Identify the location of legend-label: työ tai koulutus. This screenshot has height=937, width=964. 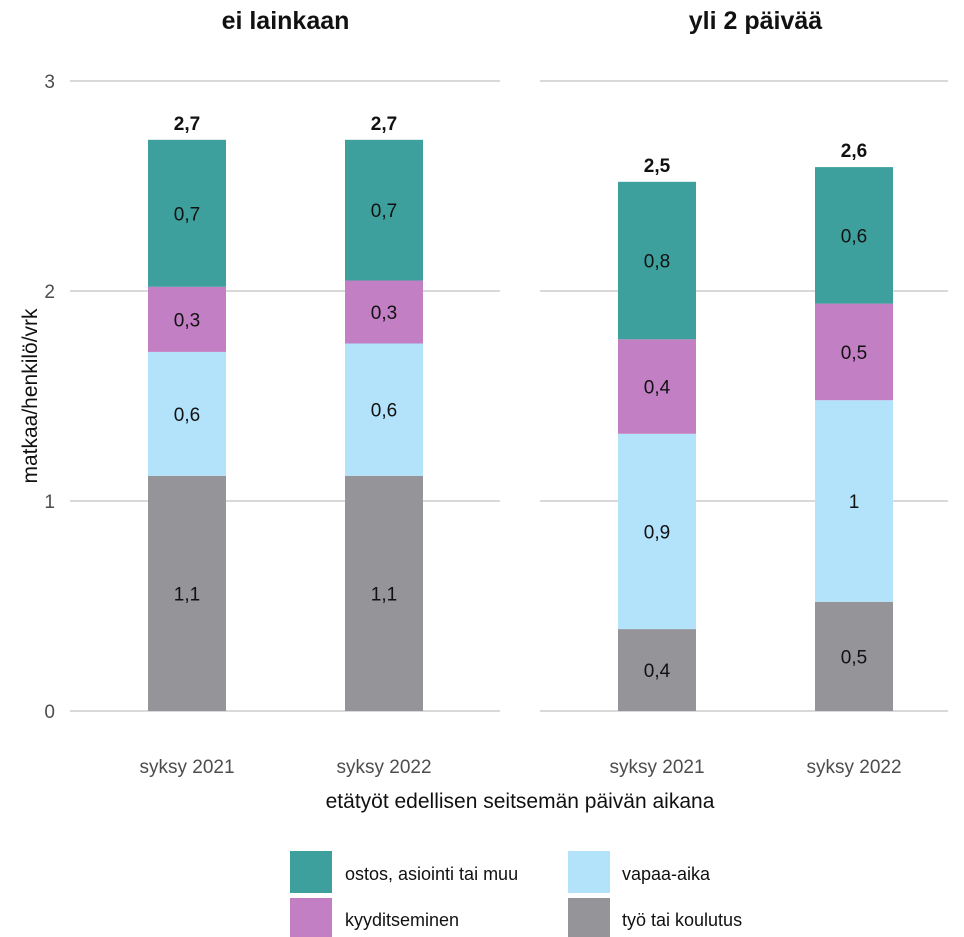
(682, 920).